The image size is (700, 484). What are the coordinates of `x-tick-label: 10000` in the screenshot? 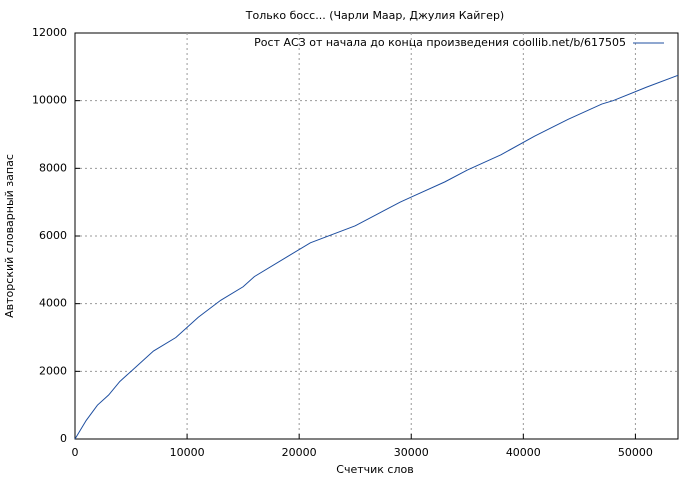 It's located at (187, 452).